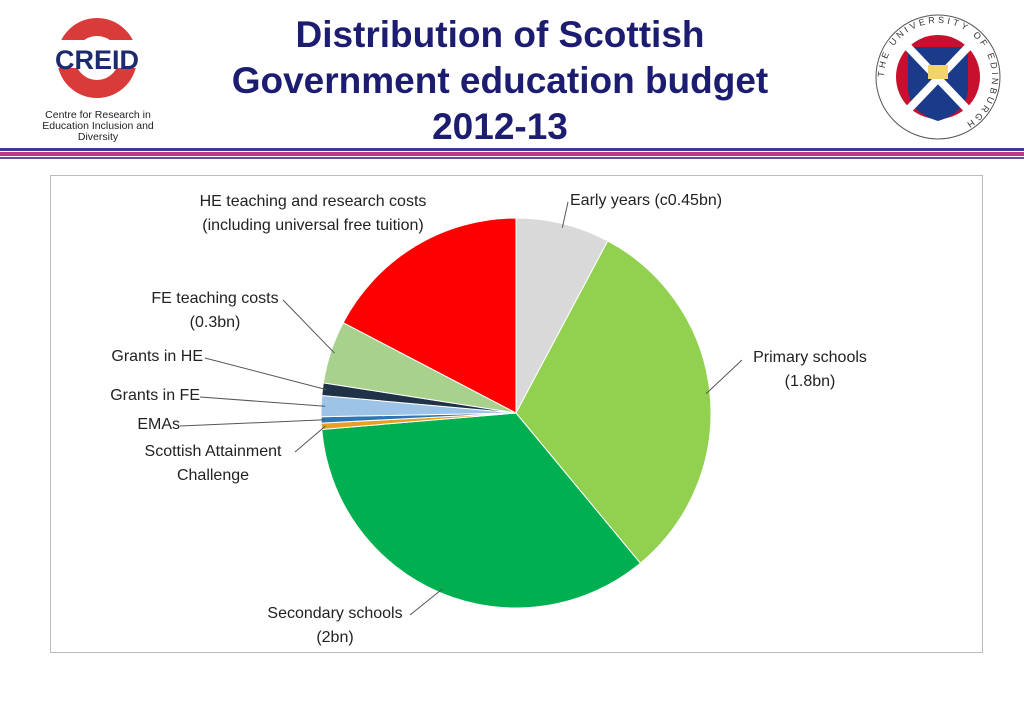 This screenshot has height=709, width=1024. I want to click on creid-band, so click(97, 54).